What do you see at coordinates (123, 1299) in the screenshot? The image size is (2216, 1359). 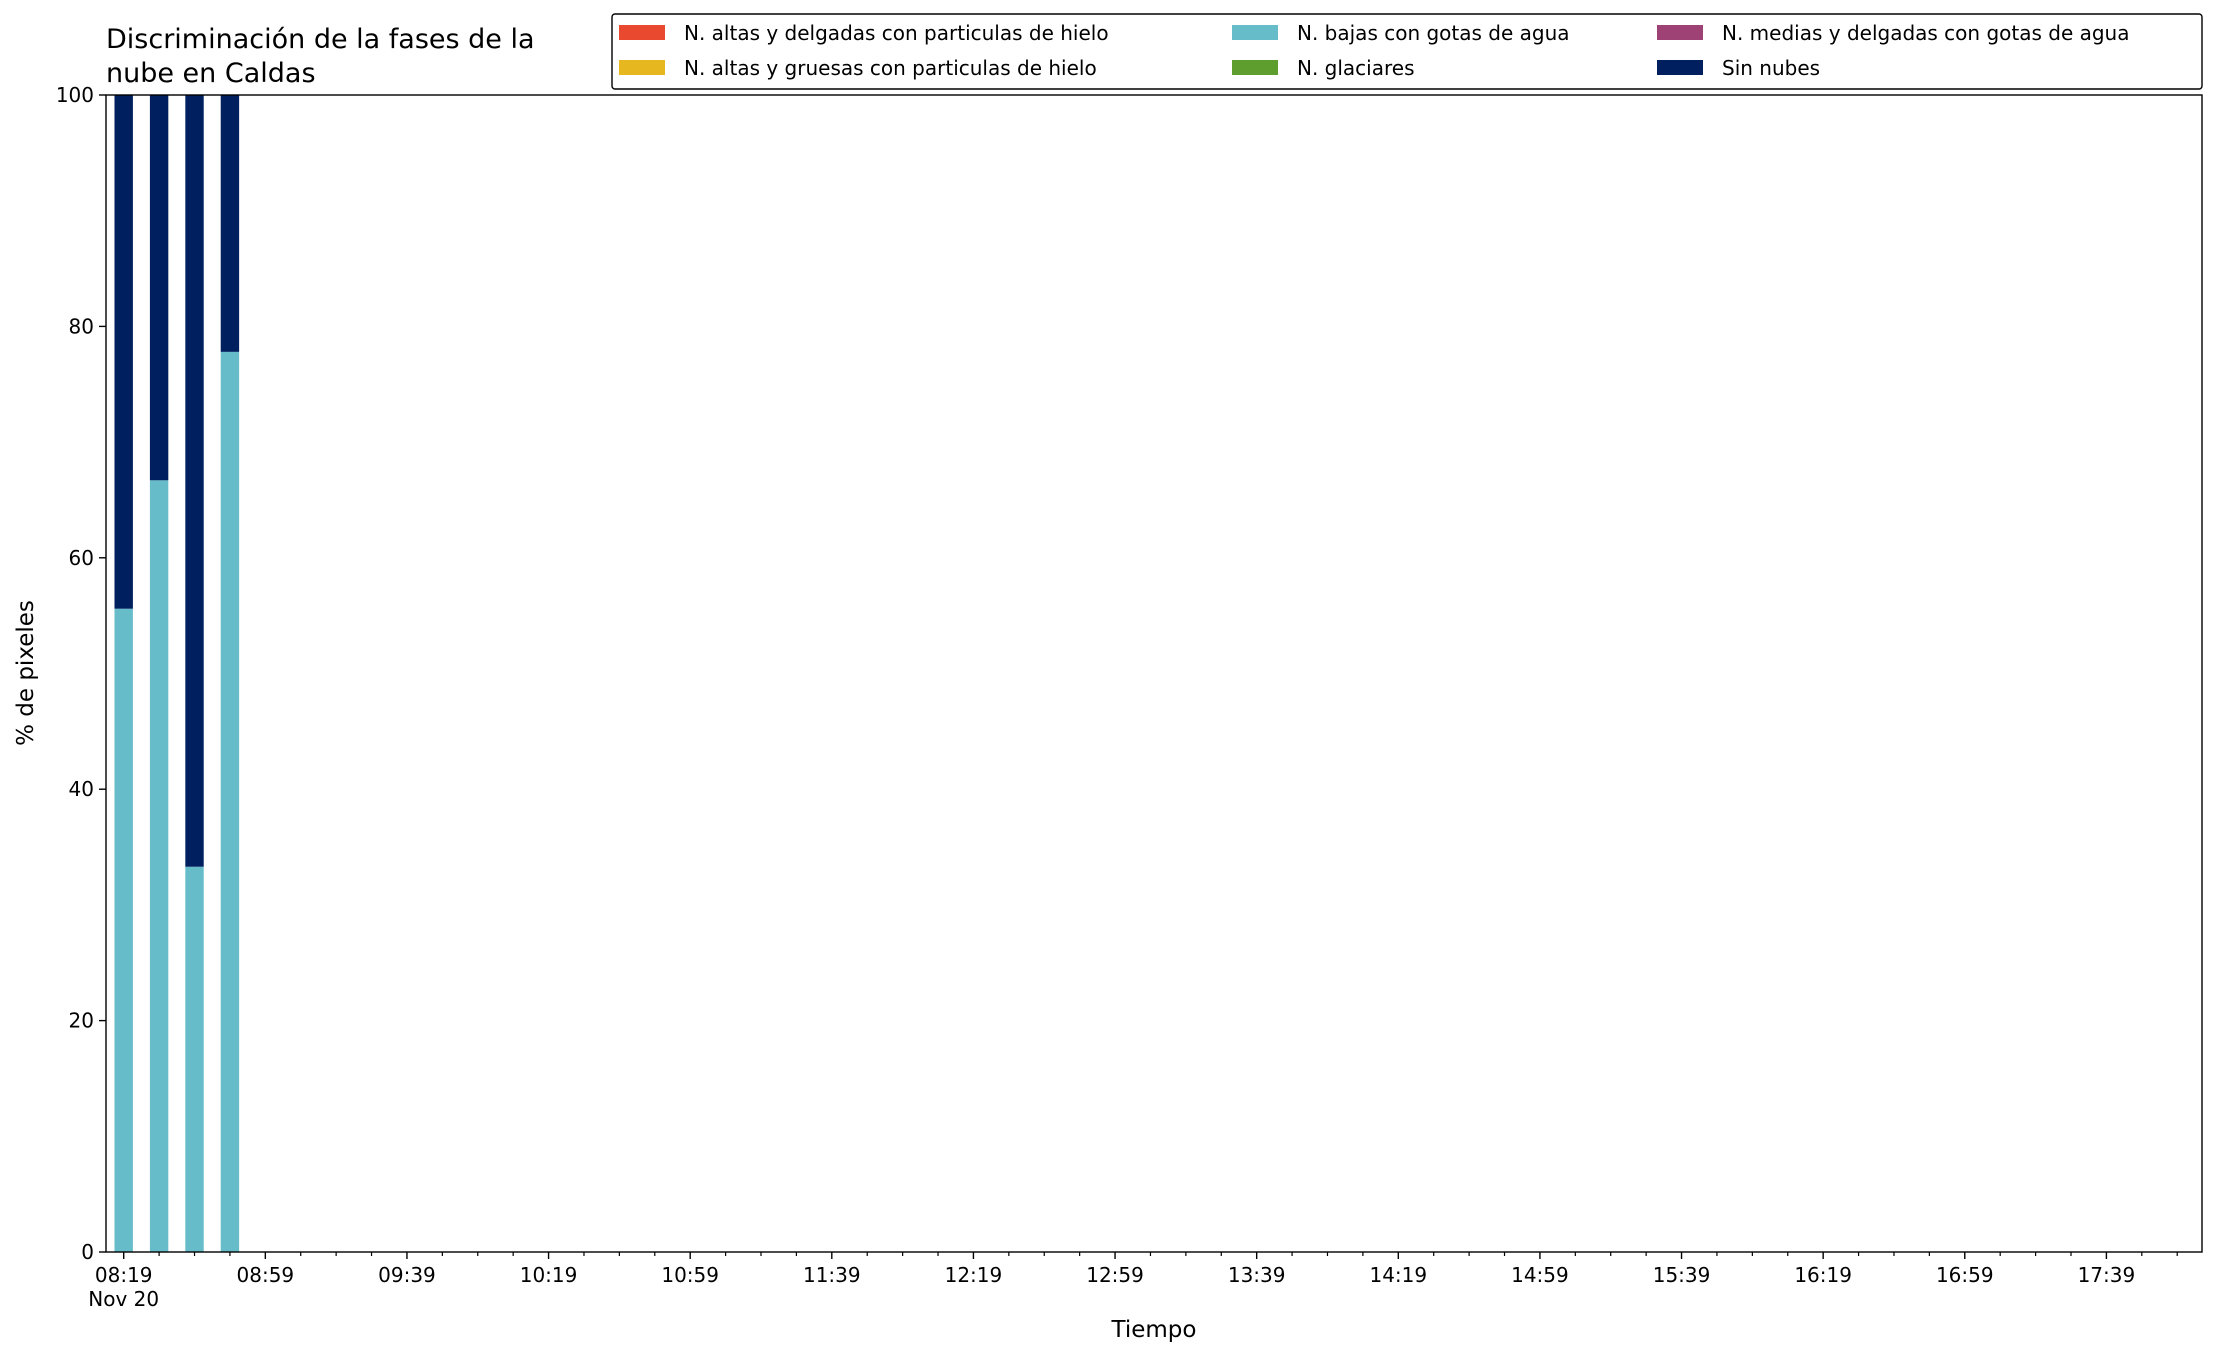 I see `x-date-label: Nov 20` at bounding box center [123, 1299].